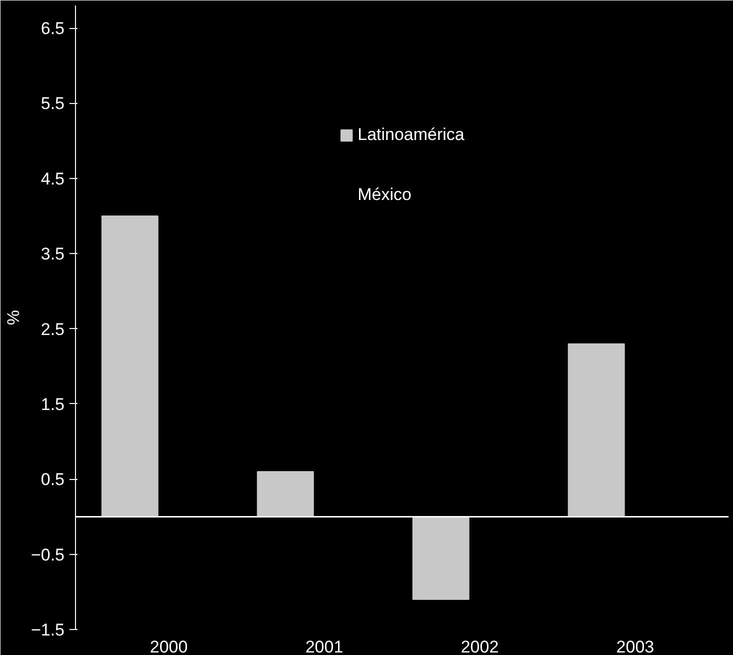 The width and height of the screenshot is (733, 655). Describe the element at coordinates (52, 480) in the screenshot. I see `y-tick-label: 0.5` at that location.